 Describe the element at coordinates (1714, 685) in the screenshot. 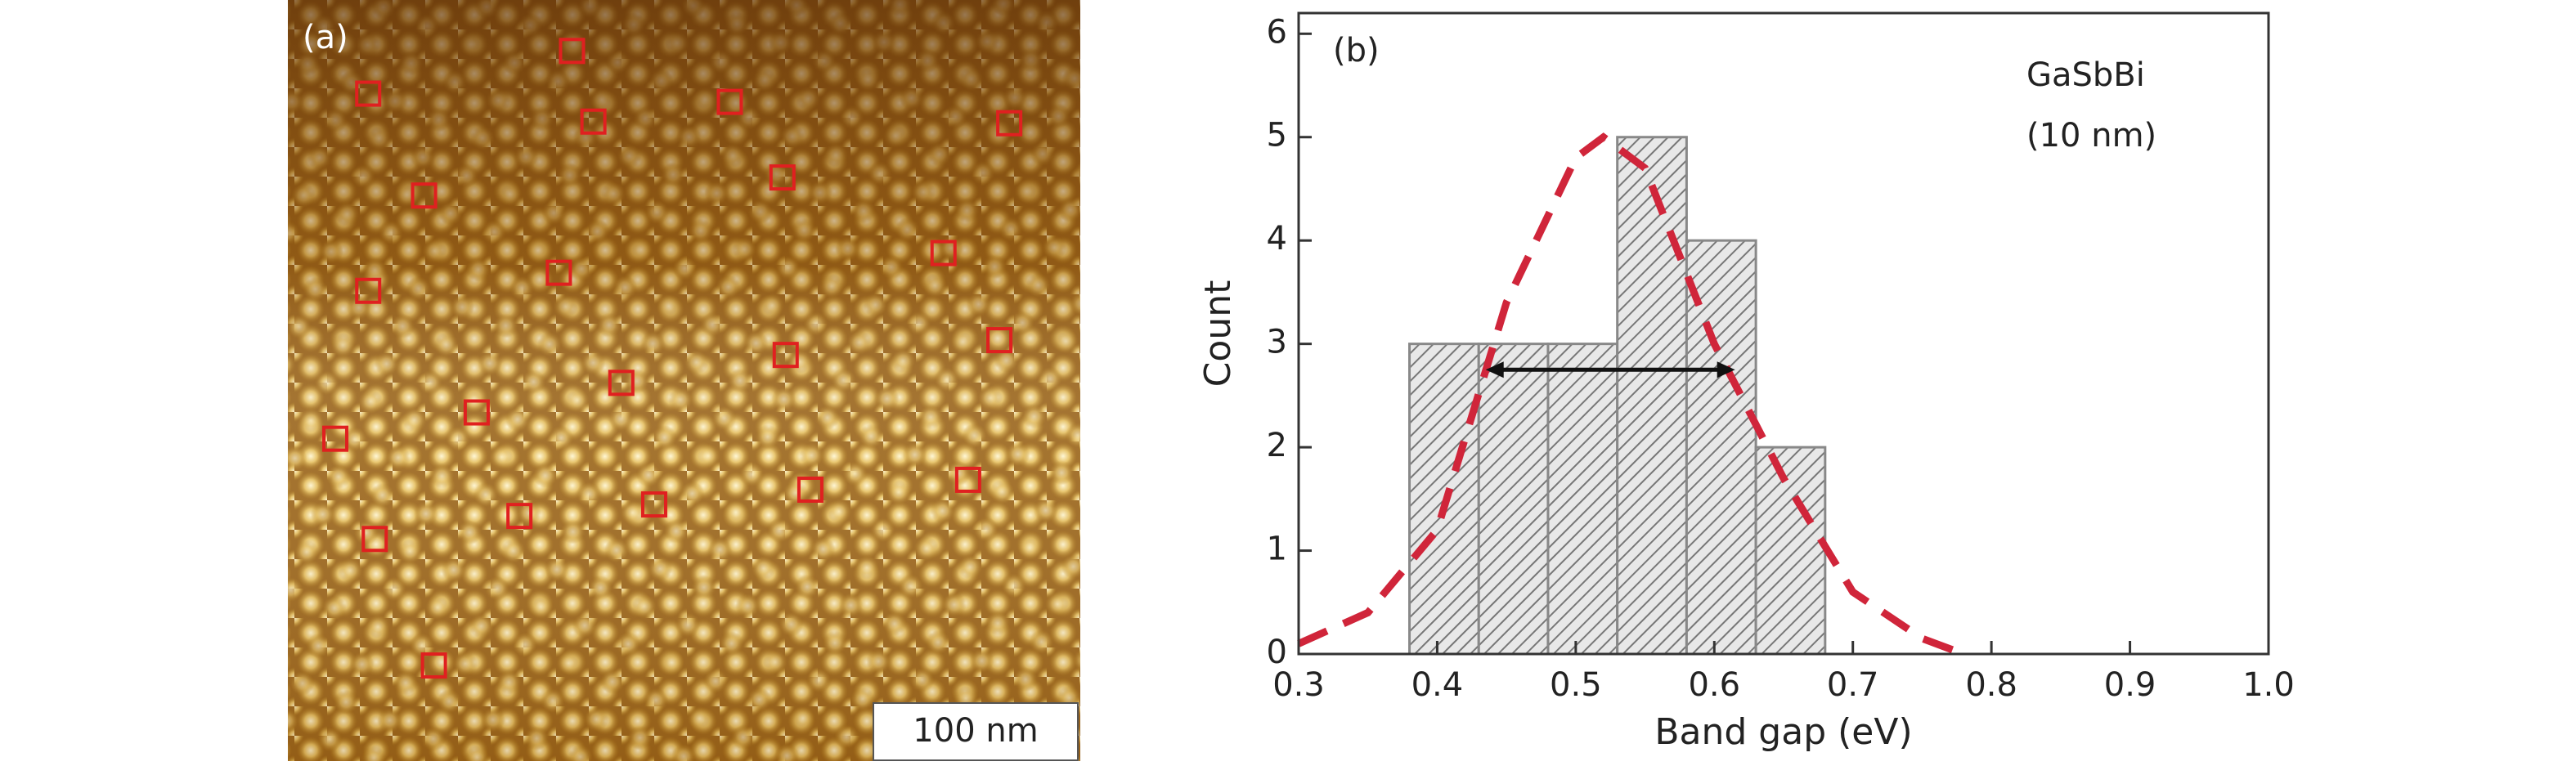

I see `x-tick-label: 0.6` at that location.